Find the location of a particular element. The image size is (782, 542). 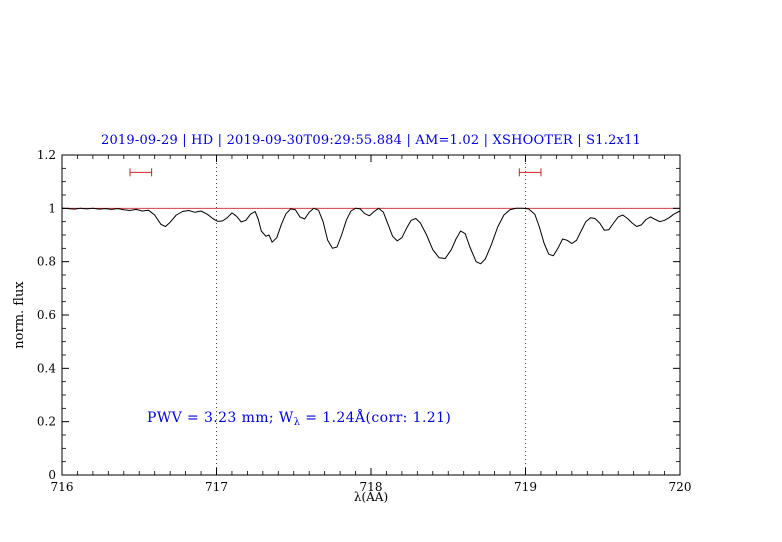

y-axis-label: norm. flux is located at coordinates (19, 315).